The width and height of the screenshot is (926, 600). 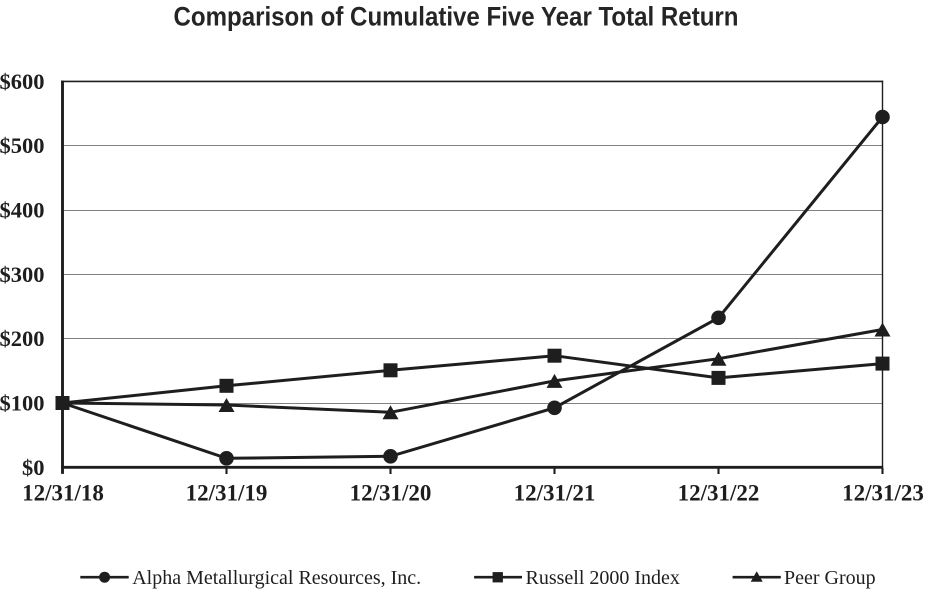 I want to click on svg-text: 12/31/18, so click(x=63, y=492).